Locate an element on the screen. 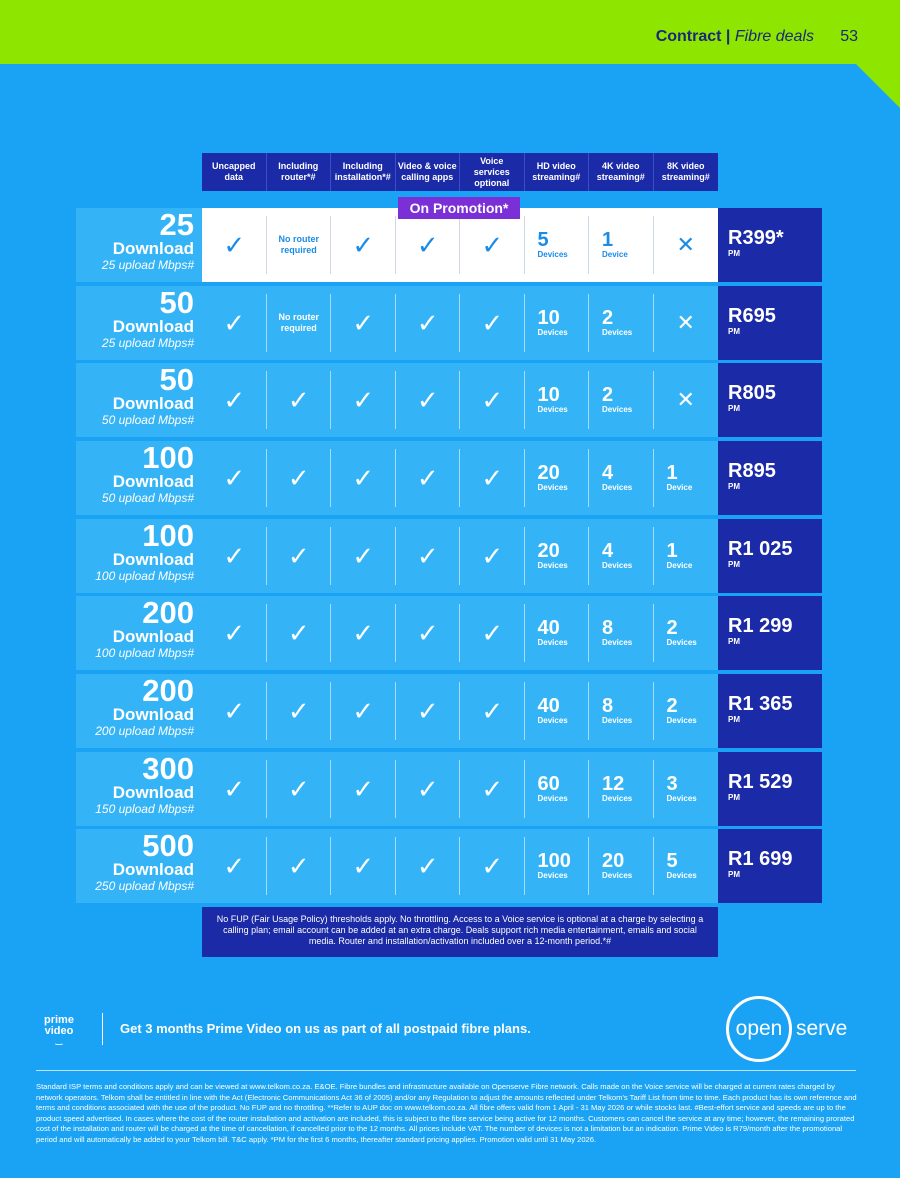  hd-devices: 40 Devices is located at coordinates (557, 633).